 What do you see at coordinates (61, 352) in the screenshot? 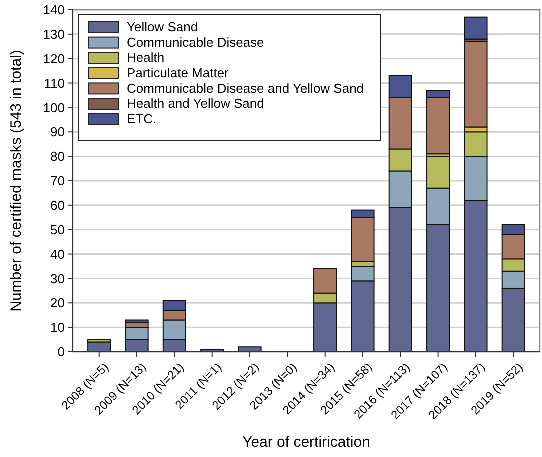
I see `y-tick-label: 0` at bounding box center [61, 352].